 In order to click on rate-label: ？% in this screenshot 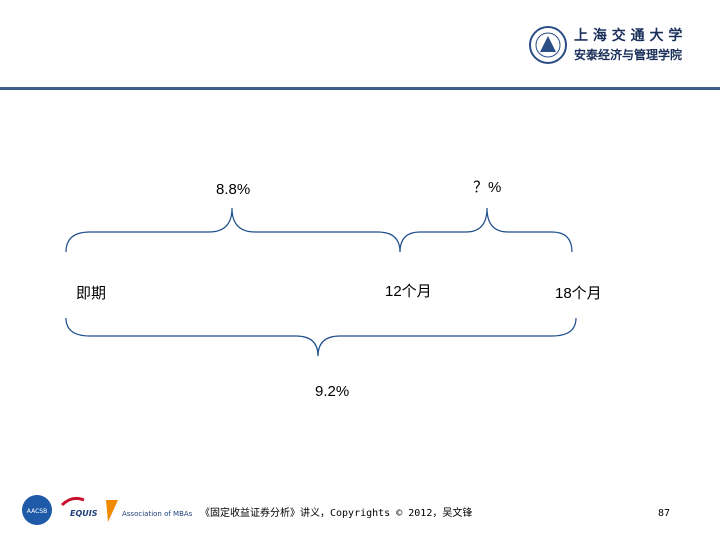, I will do `click(487, 187)`.